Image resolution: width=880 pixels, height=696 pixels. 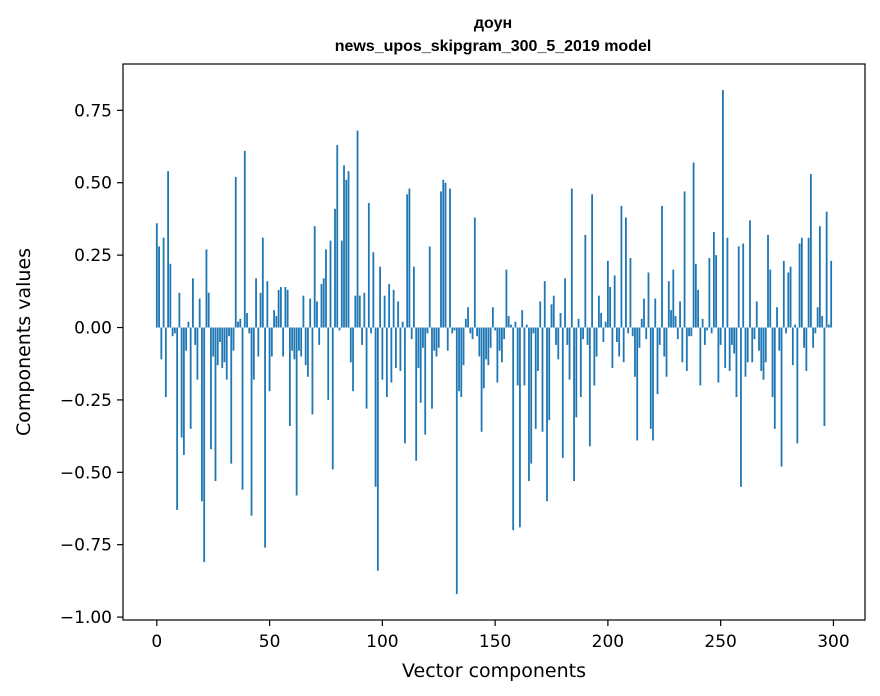 What do you see at coordinates (93, 184) in the screenshot?
I see `y-tick-label: 0.50` at bounding box center [93, 184].